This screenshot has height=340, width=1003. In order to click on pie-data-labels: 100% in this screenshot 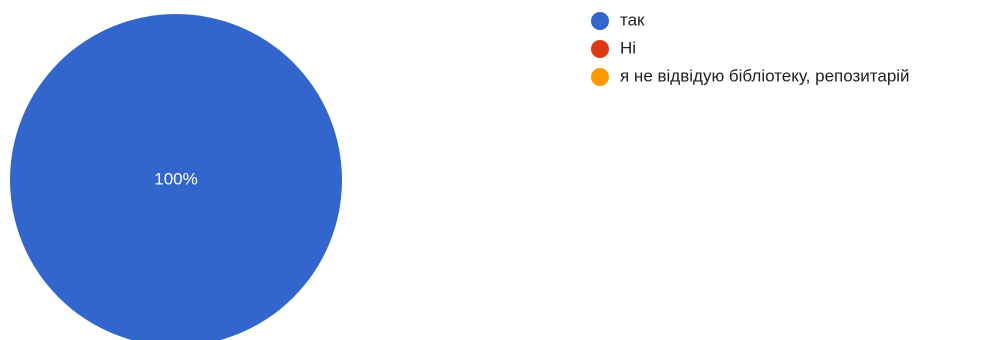, I will do `click(175, 178)`.